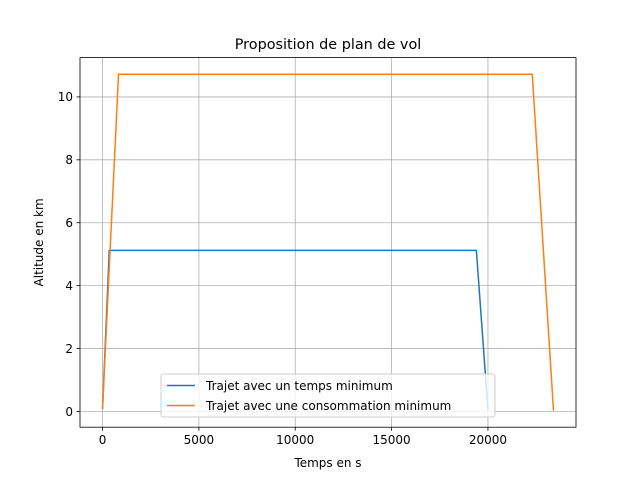 The width and height of the screenshot is (640, 480). Describe the element at coordinates (328, 45) in the screenshot. I see `chart-title: Proposition de plan de vol` at that location.